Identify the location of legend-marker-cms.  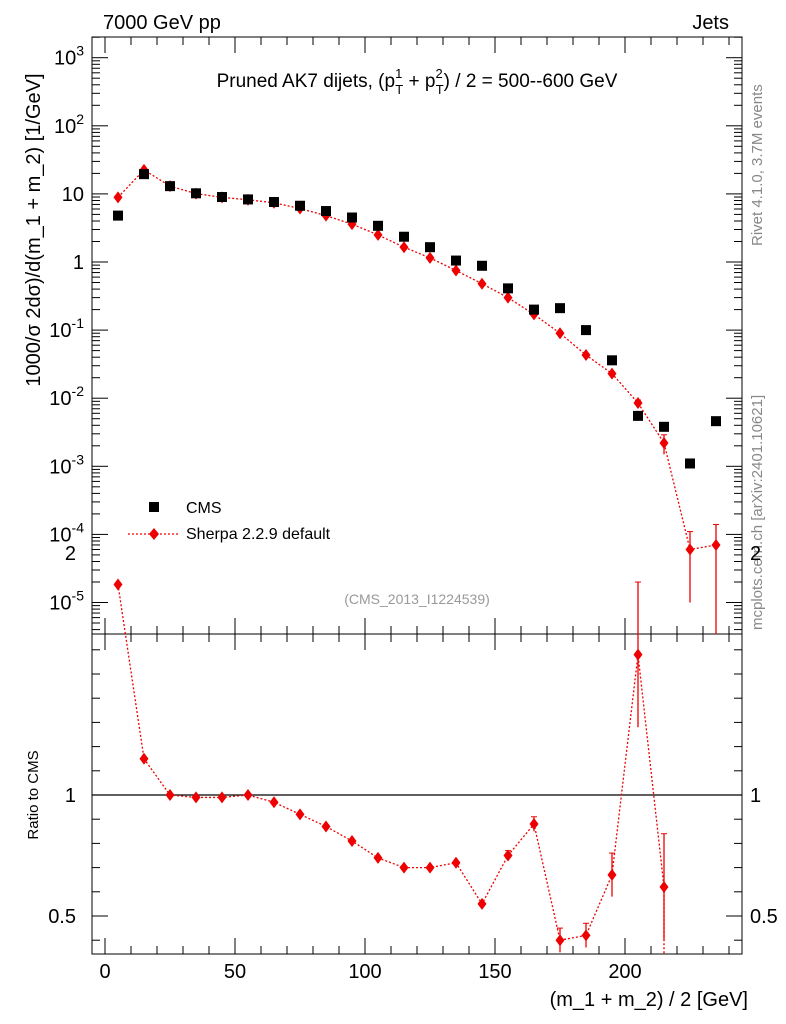
(154, 507).